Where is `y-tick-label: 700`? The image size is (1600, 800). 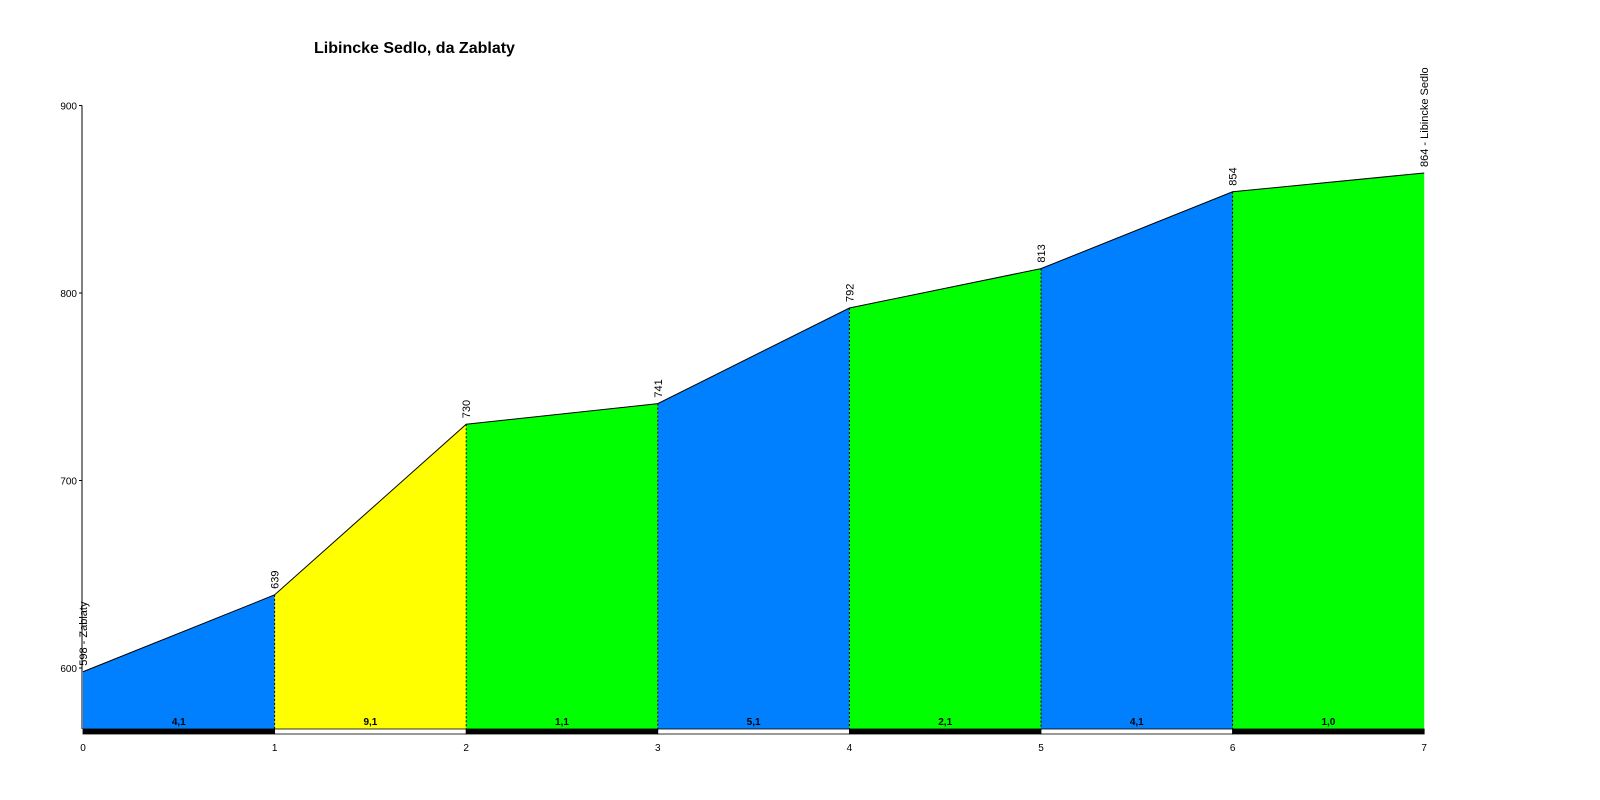
y-tick-label: 700 is located at coordinates (68, 482).